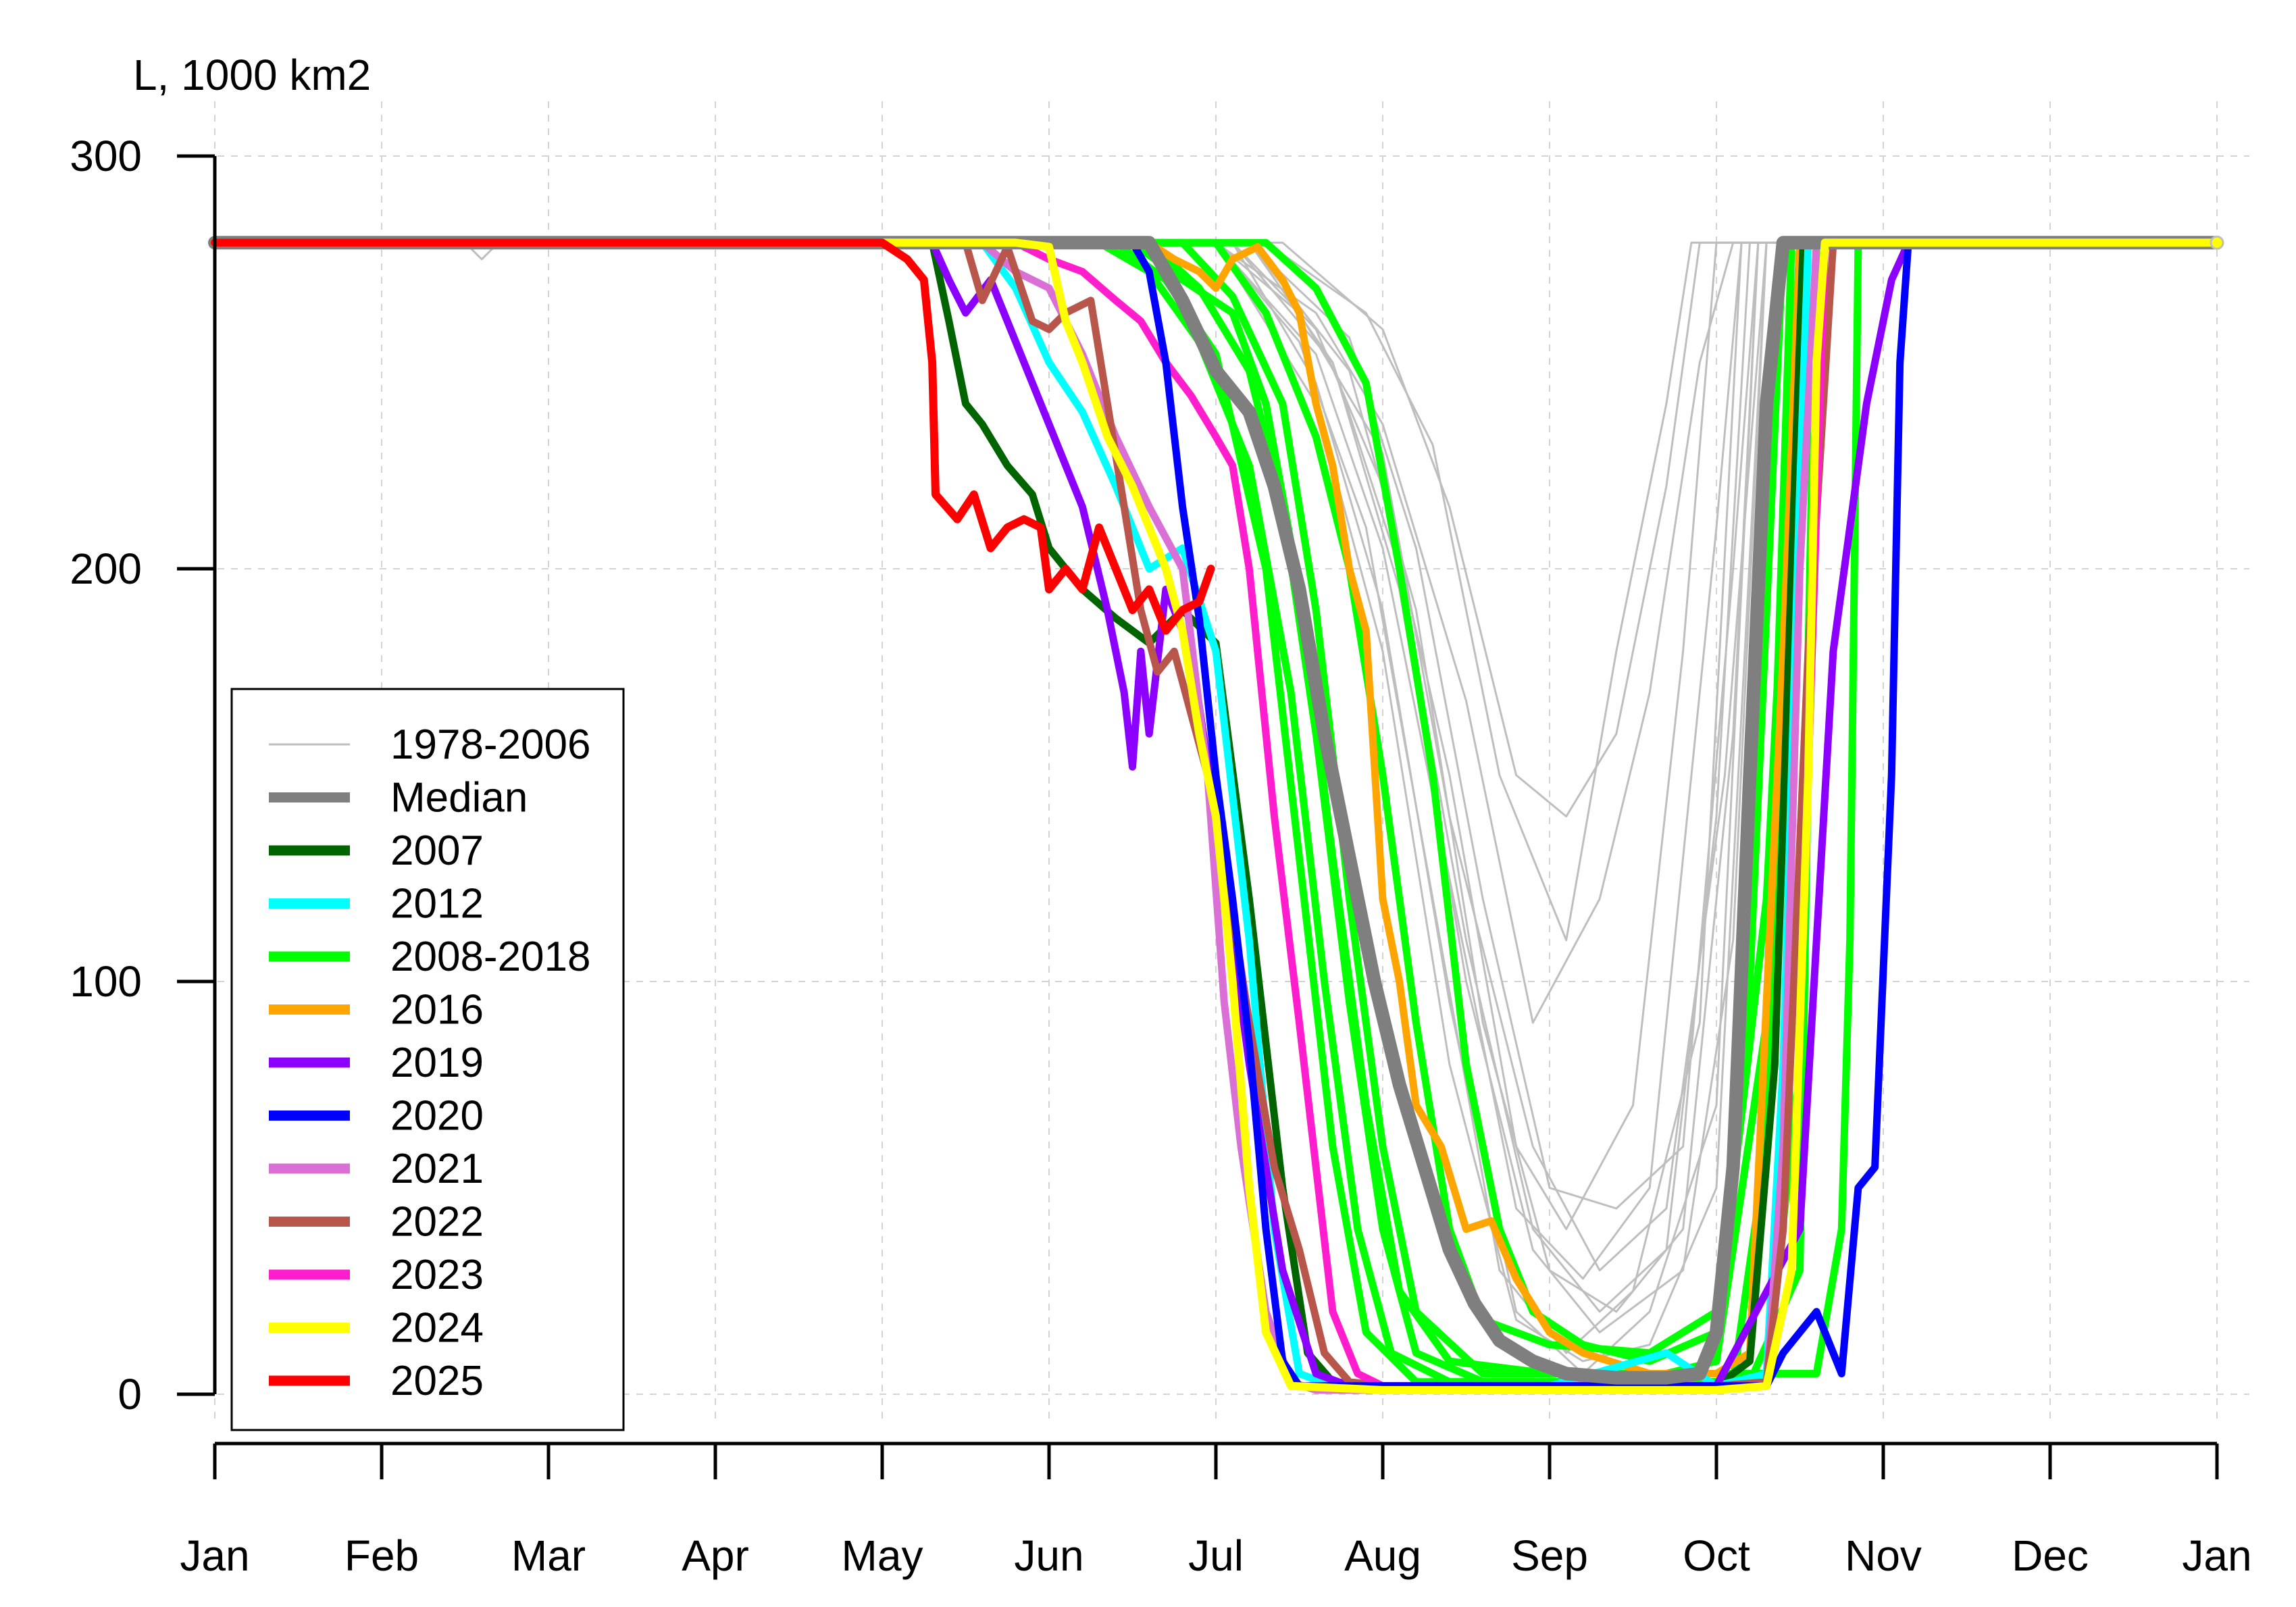 The width and height of the screenshot is (2296, 1607). What do you see at coordinates (882, 1555) in the screenshot?
I see `x-tick-label: May` at bounding box center [882, 1555].